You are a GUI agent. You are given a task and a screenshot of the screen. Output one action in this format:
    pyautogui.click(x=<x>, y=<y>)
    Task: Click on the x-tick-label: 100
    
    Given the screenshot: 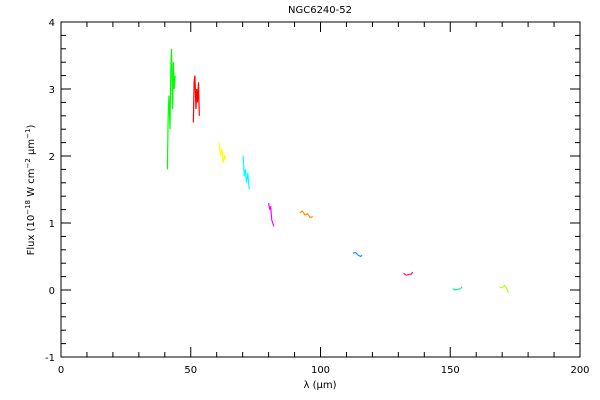 What is the action you would take?
    pyautogui.click(x=320, y=370)
    